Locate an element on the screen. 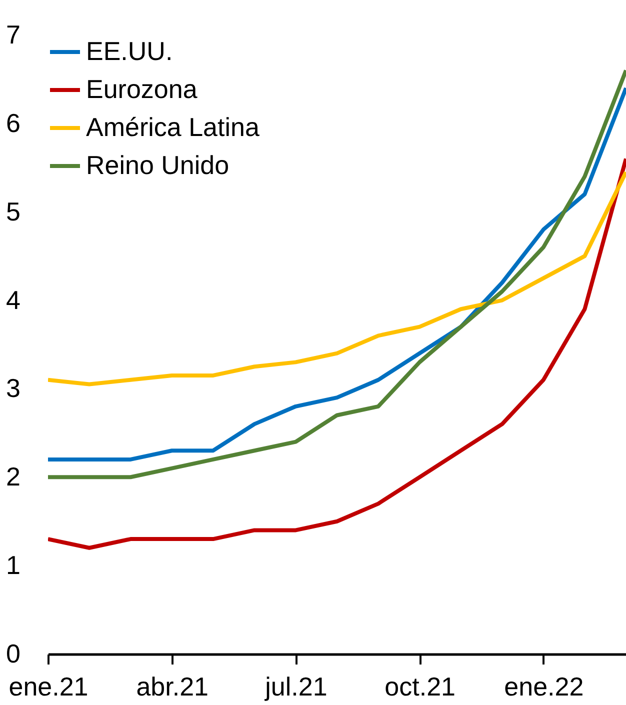 This screenshot has height=705, width=626. x-tick-label: jul.21 is located at coordinates (296, 687).